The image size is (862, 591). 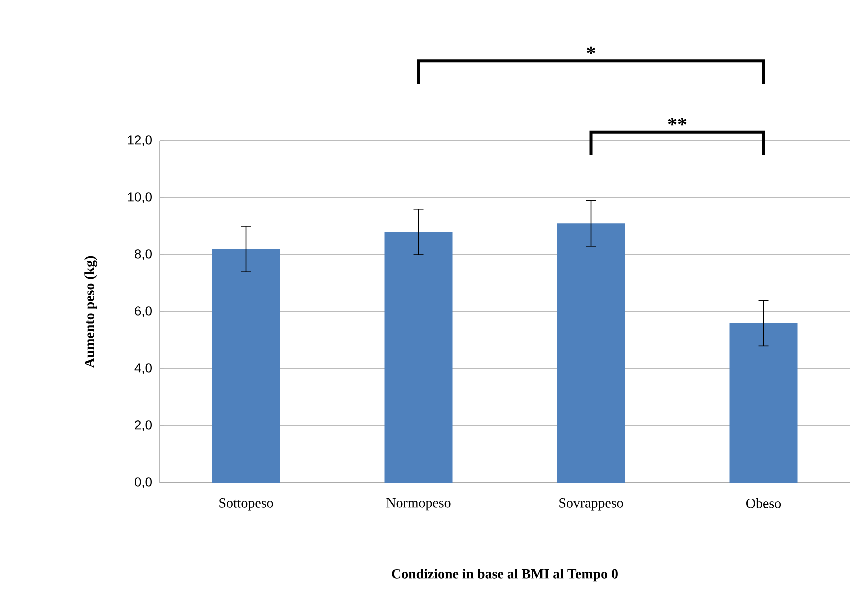 I want to click on y-tick-label: 8,0, so click(x=143, y=255).